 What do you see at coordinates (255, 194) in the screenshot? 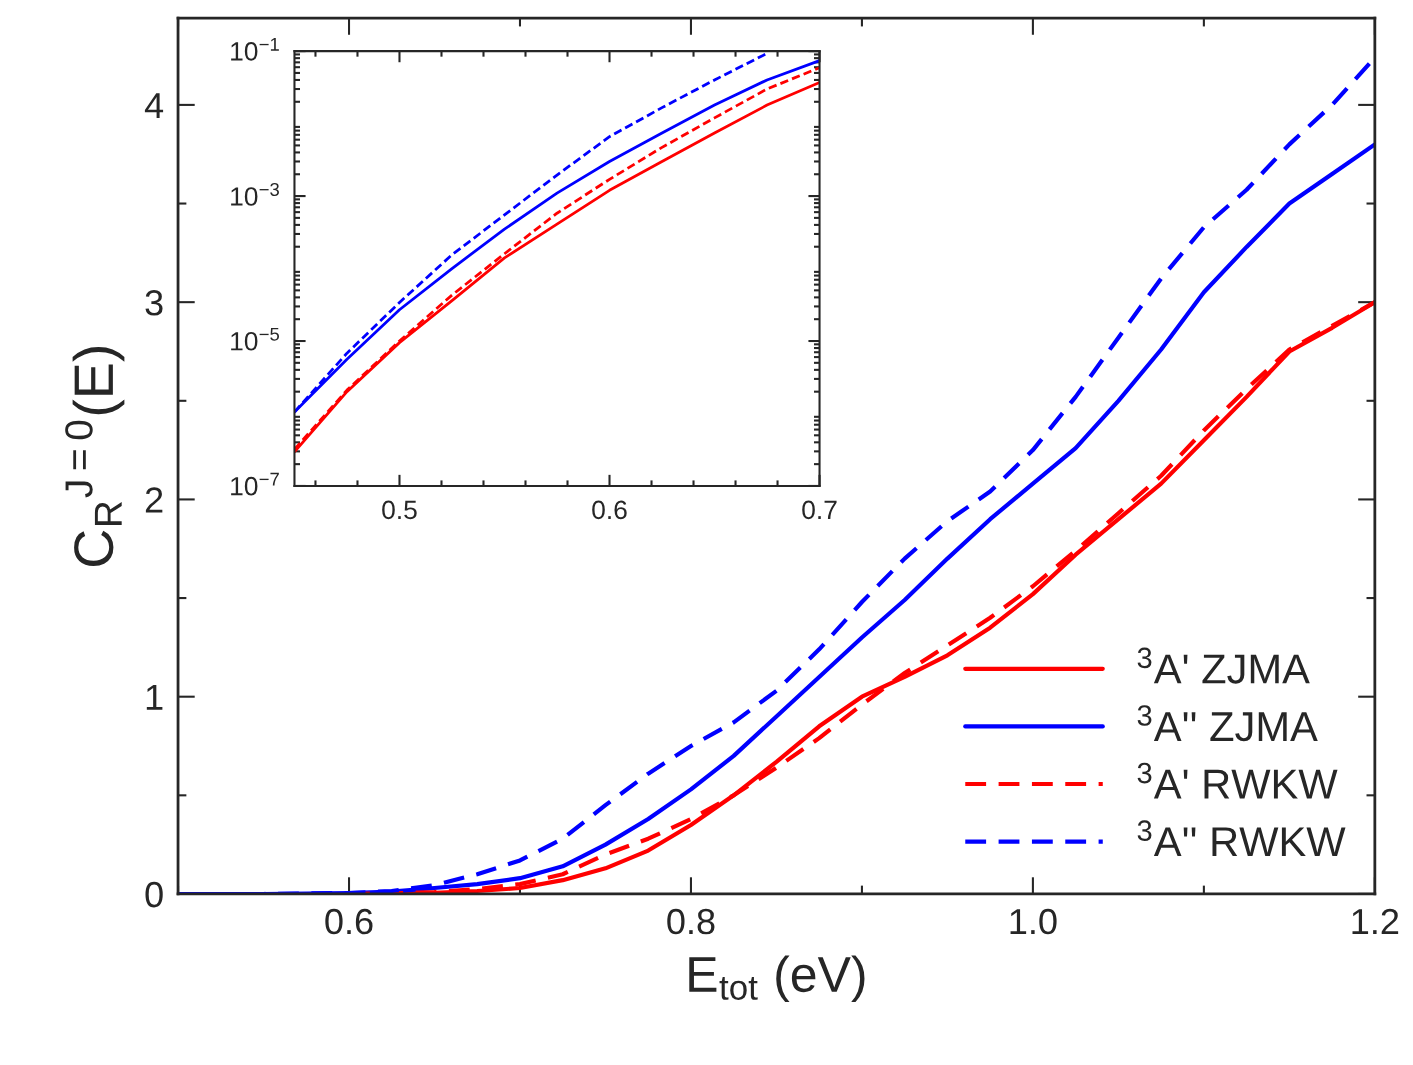
I see `y-tick-label: 10$^{−3}$` at bounding box center [255, 194].